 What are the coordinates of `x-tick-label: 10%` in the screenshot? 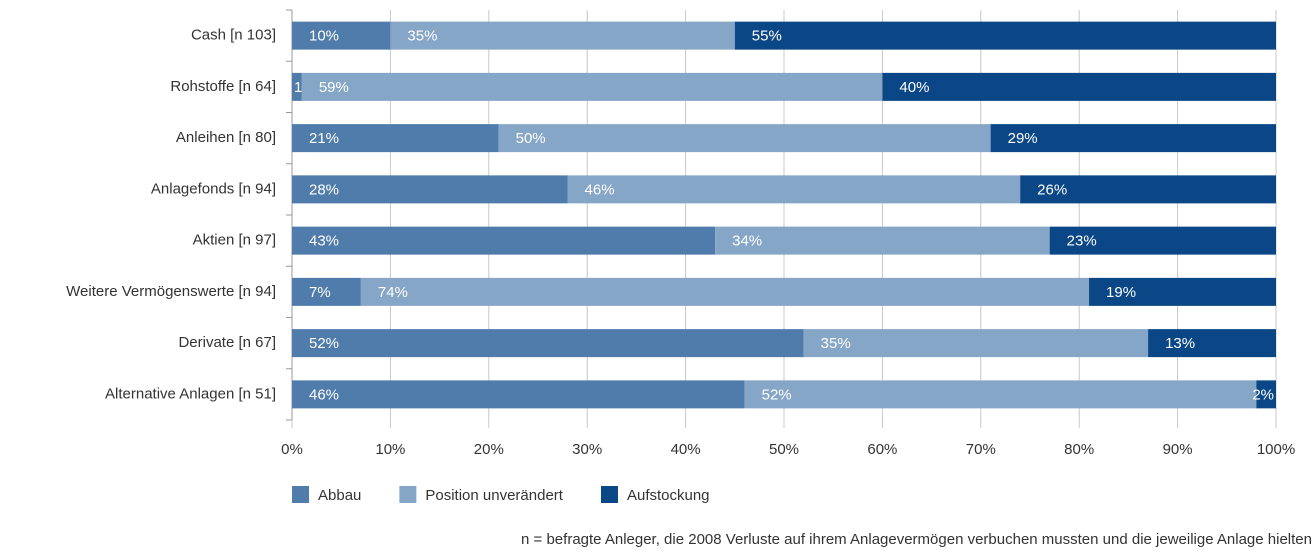 It's located at (390, 449).